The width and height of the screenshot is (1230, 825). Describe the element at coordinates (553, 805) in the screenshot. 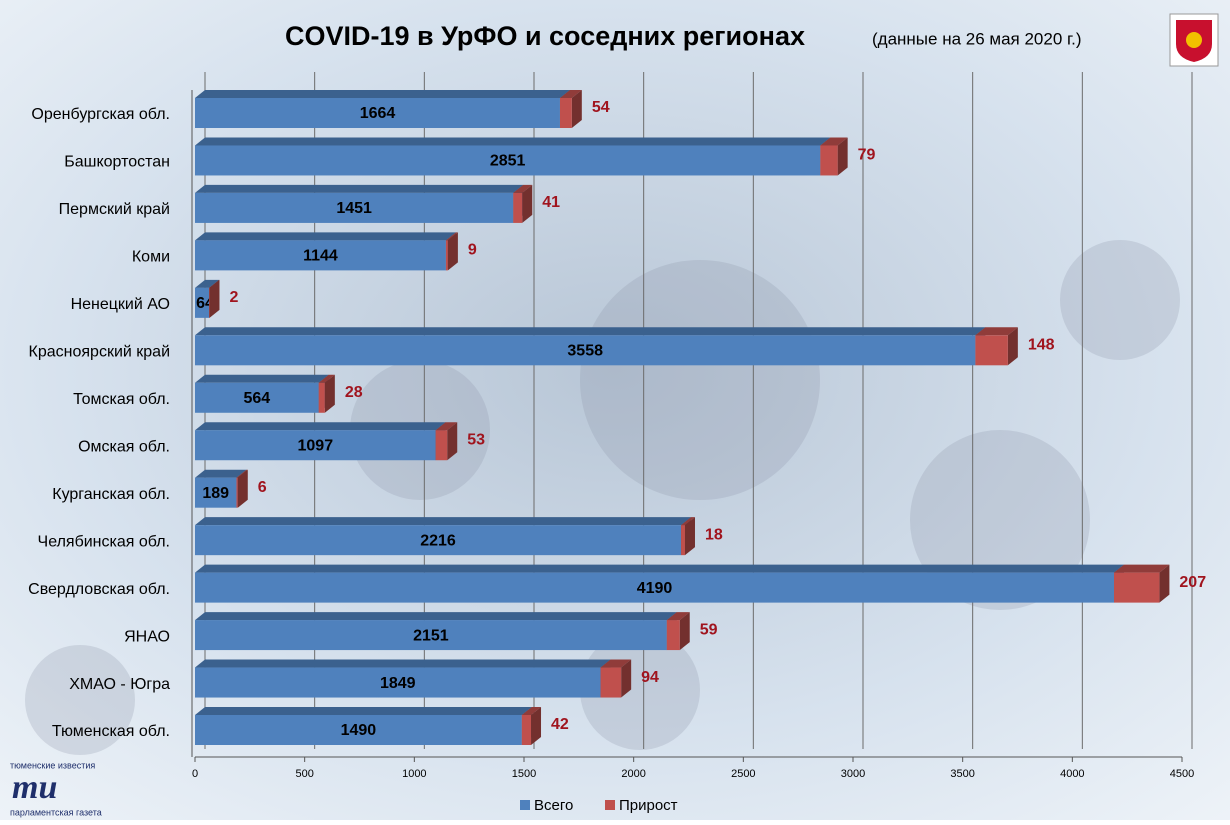

I see `legend-label: Всего` at that location.